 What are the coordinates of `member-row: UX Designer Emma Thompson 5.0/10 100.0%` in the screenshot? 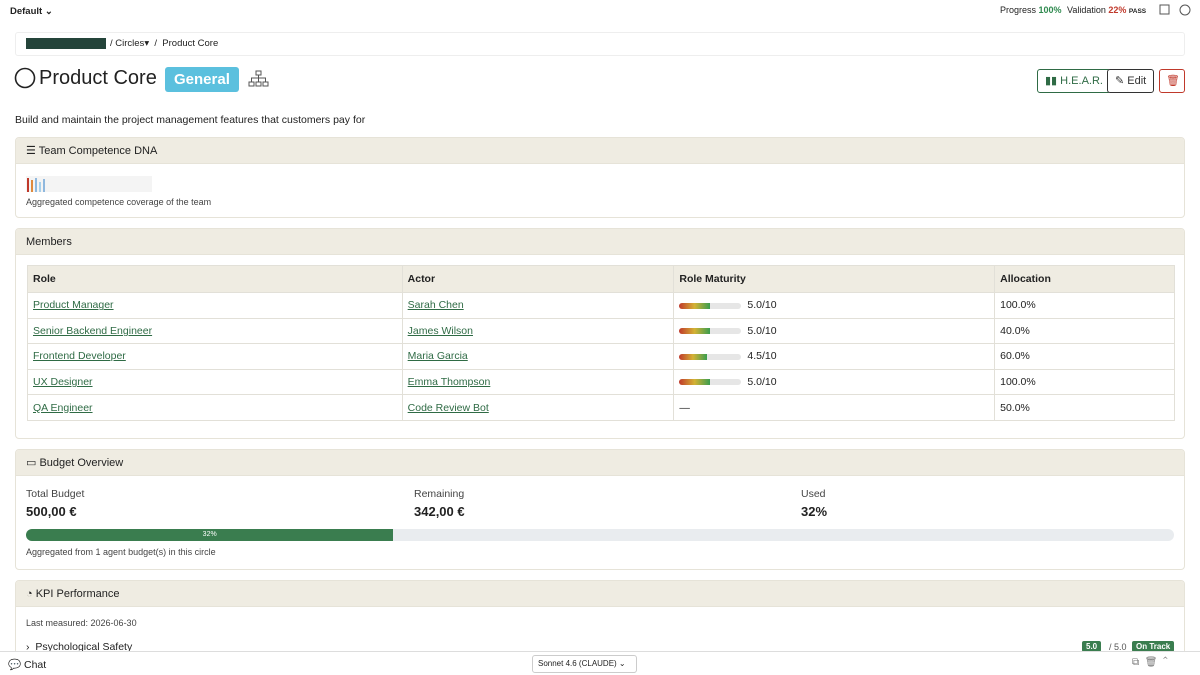 It's located at (601, 382).